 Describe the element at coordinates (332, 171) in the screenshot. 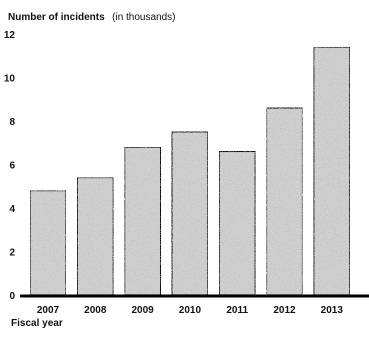

I see `bar-2013` at that location.